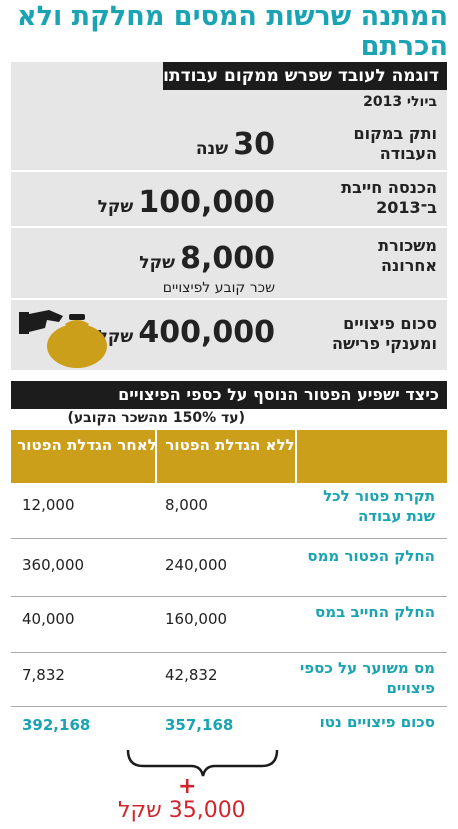 This screenshot has width=458, height=829. Describe the element at coordinates (235, 144) in the screenshot. I see `row-value: 30 שנה` at that location.